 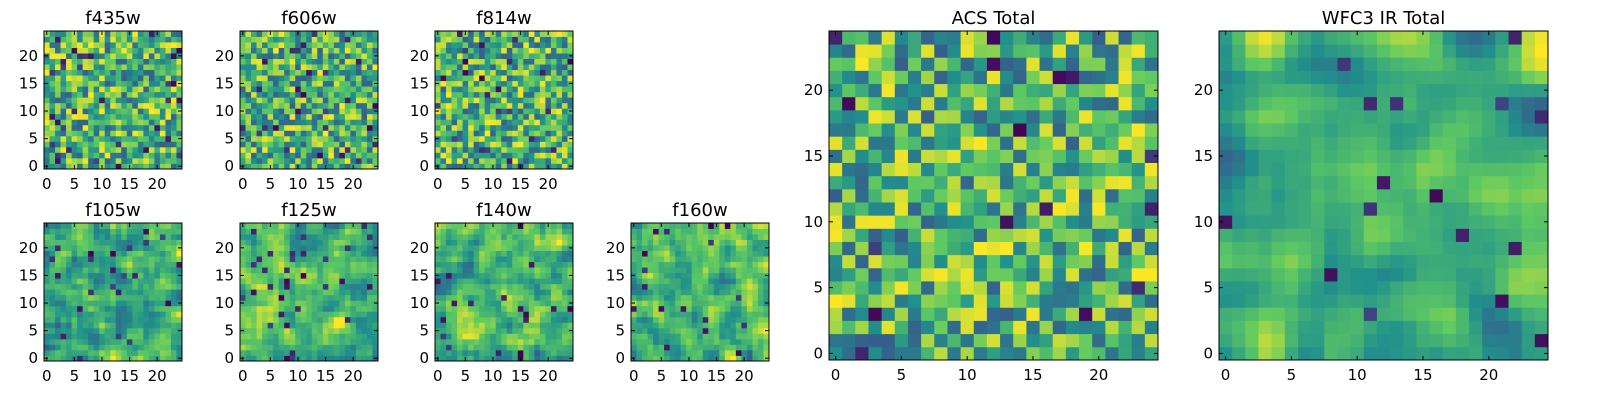 I want to click on axes-frame, so click(x=504, y=100).